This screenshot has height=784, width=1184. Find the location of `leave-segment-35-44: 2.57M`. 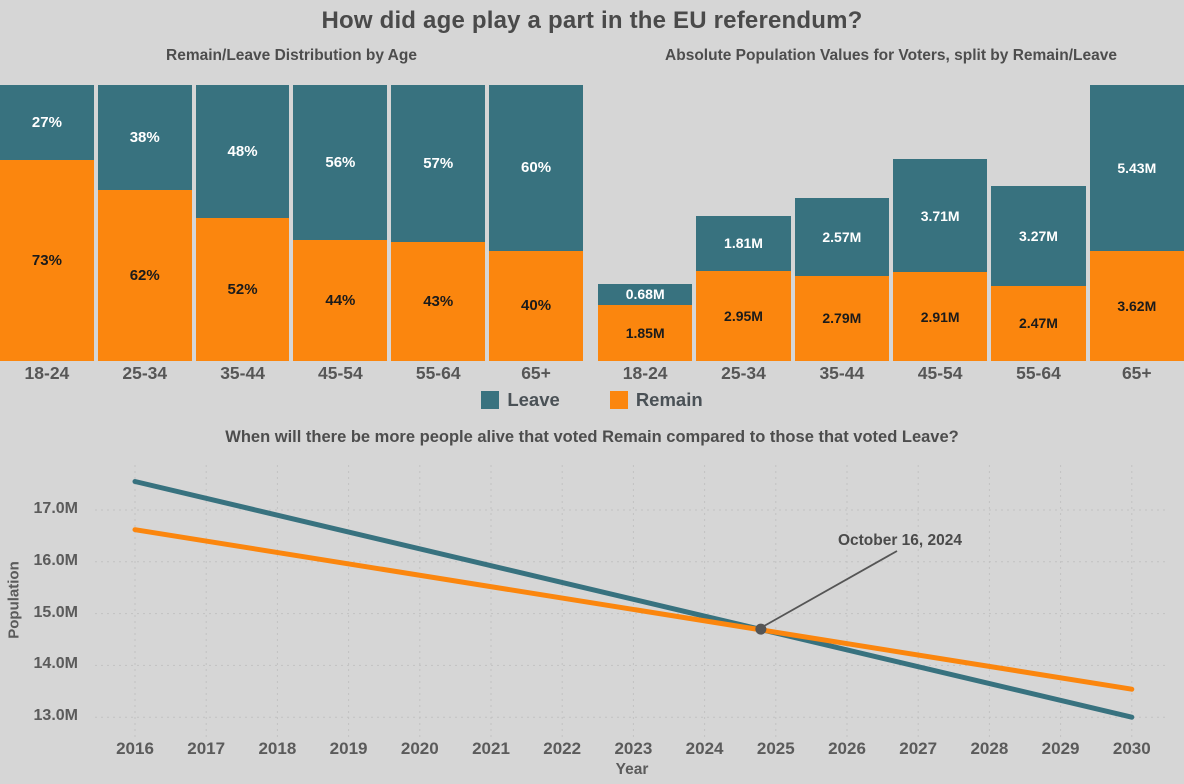

leave-segment-35-44: 2.57M is located at coordinates (841, 236).